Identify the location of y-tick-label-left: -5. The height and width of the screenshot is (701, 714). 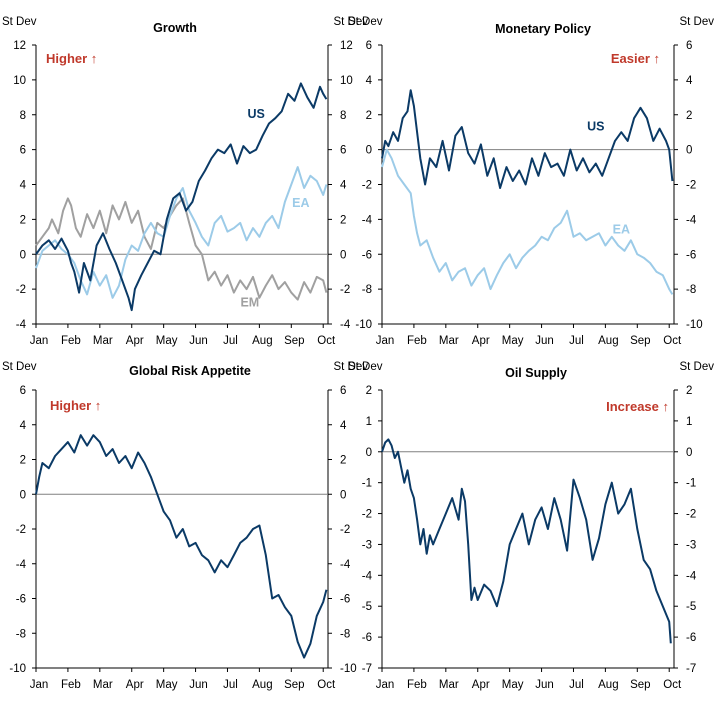
(367, 607).